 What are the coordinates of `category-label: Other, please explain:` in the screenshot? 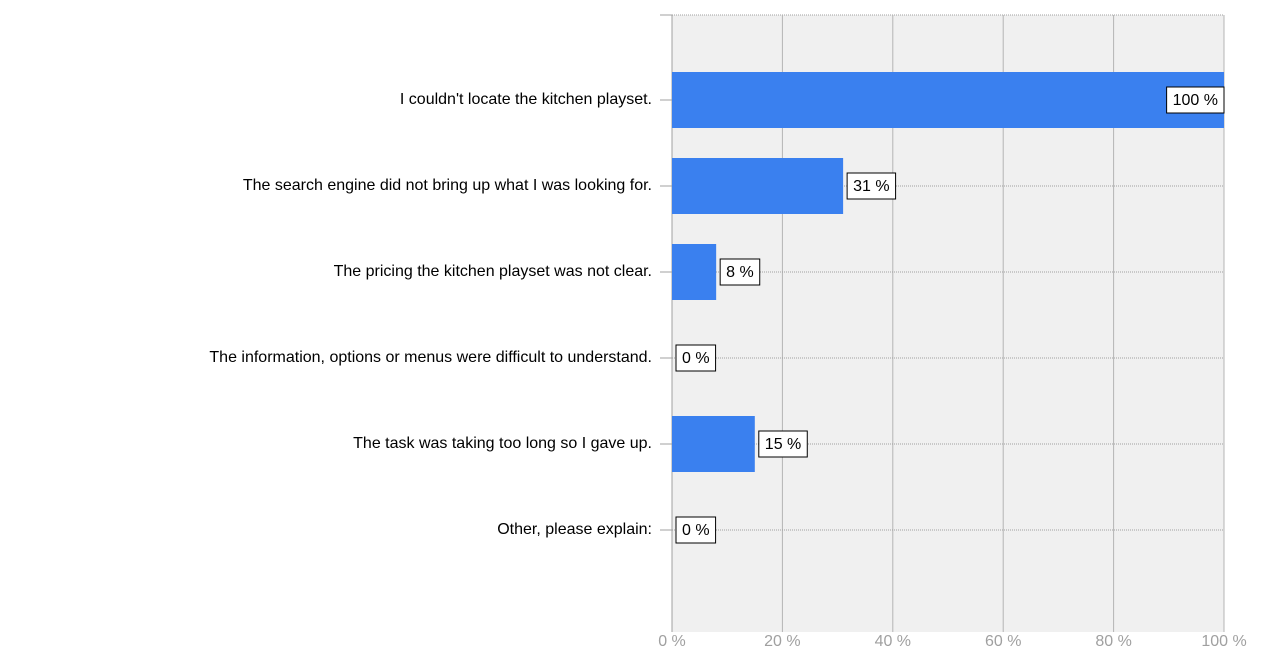 It's located at (574, 529).